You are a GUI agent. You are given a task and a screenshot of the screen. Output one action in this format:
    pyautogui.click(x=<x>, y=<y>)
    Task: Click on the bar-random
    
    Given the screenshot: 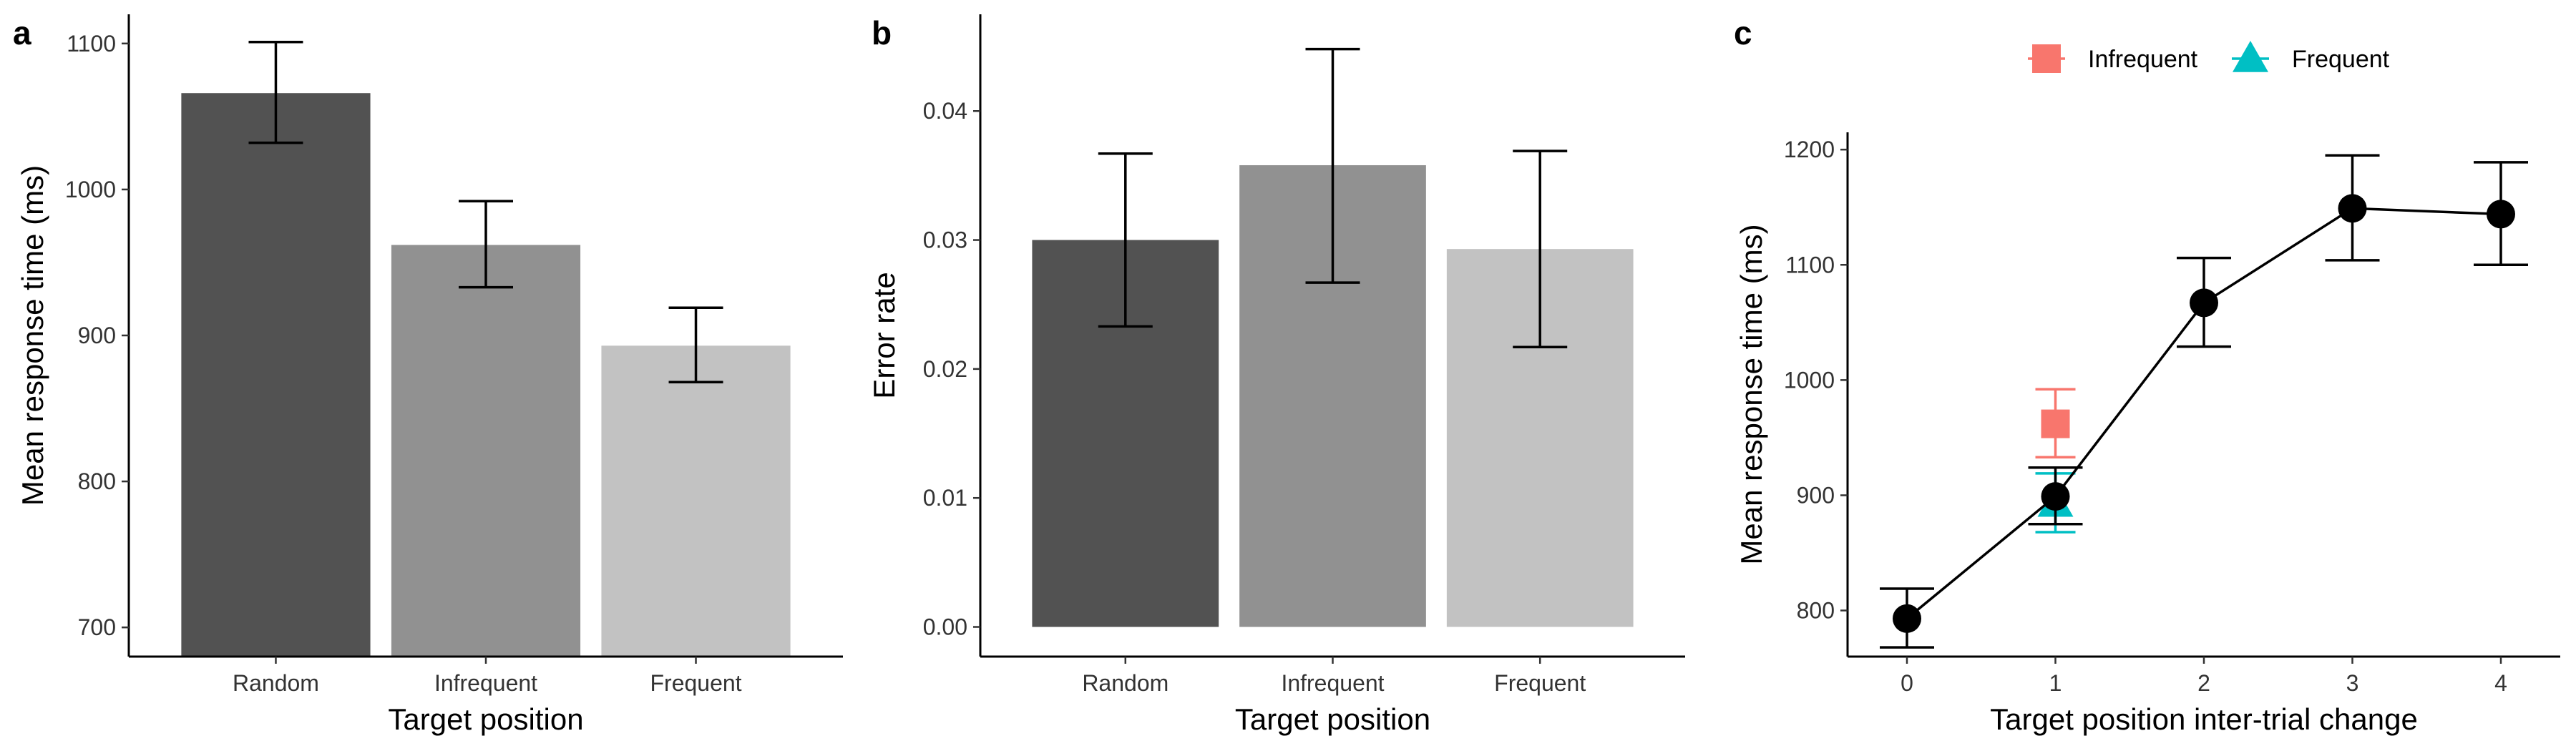 What is the action you would take?
    pyautogui.click(x=276, y=375)
    